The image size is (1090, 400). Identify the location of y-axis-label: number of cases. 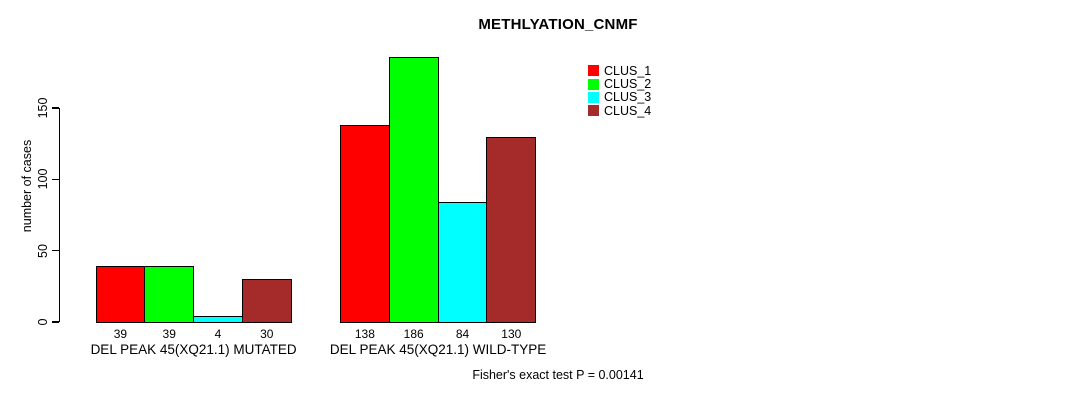
(27, 186).